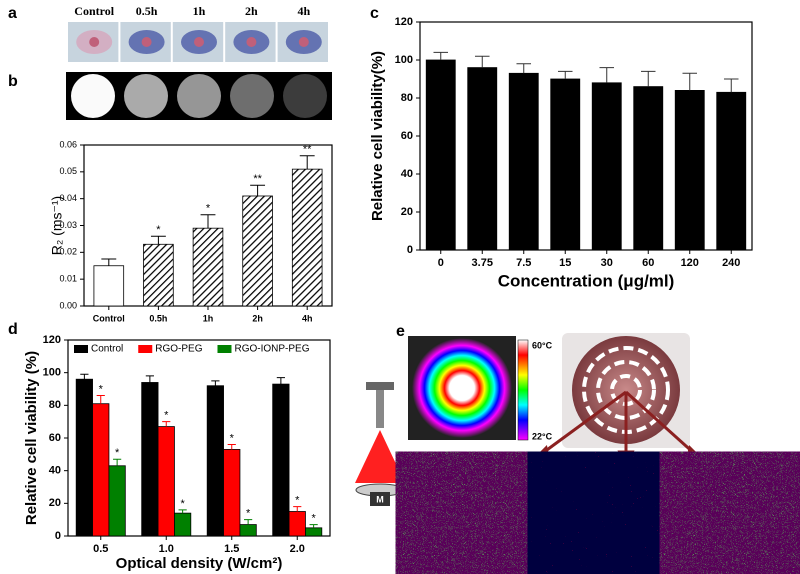 Image resolution: width=800 pixels, height=574 pixels. Describe the element at coordinates (178, 349) in the screenshot. I see `legend-label: RGO-PEG` at that location.